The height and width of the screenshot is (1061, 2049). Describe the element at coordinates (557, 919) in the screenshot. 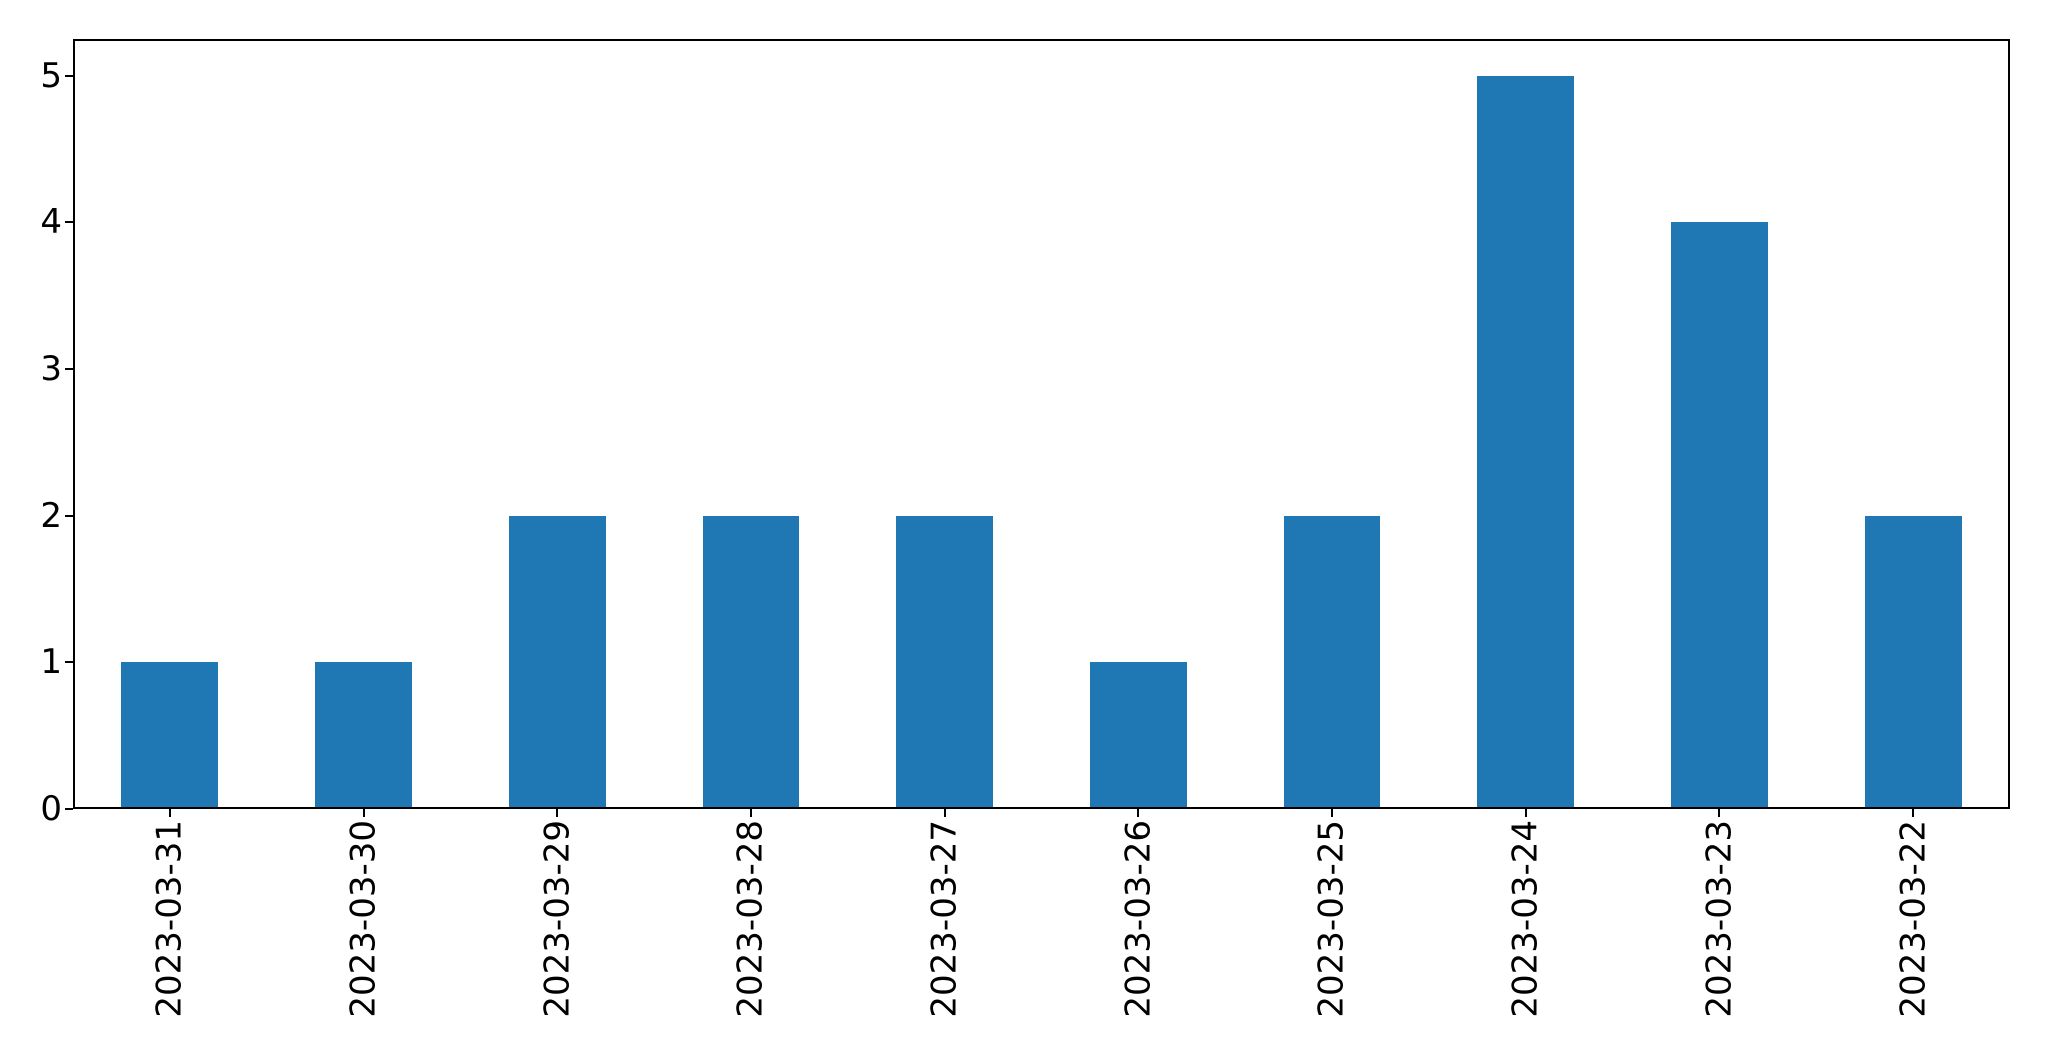

I see `x-tick-label: 2023-03-29` at that location.